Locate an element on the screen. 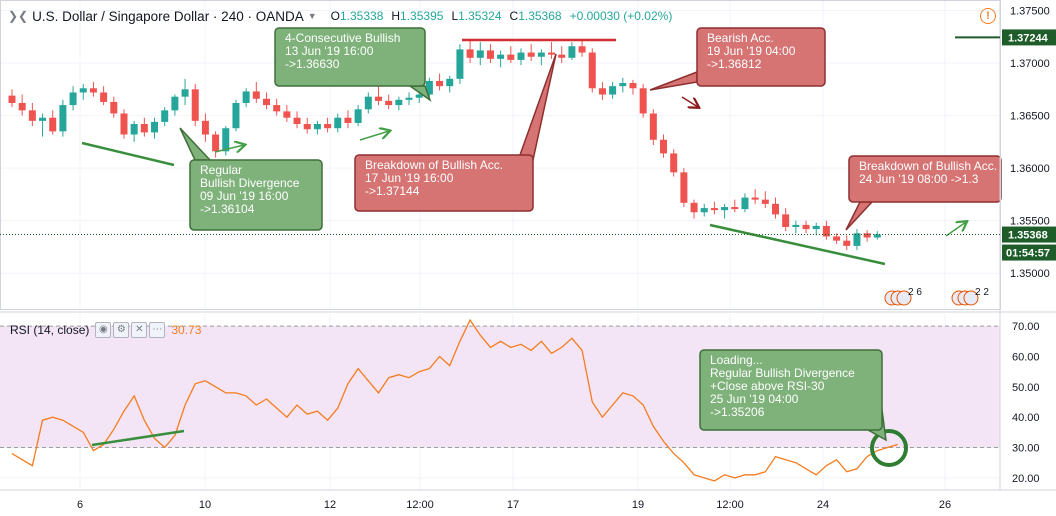  rsi-tick-label: 40.00 is located at coordinates (1026, 418).